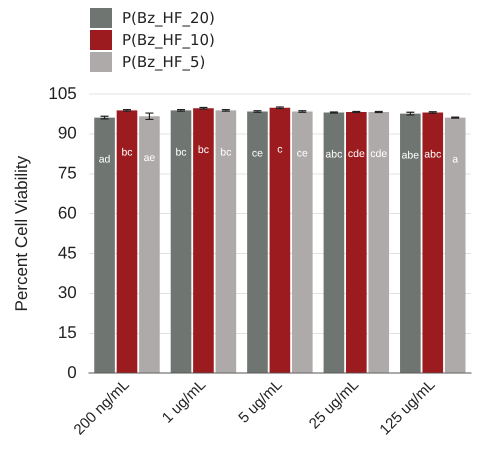 The height and width of the screenshot is (456, 487). I want to click on y-tick-label: 60, so click(67, 212).